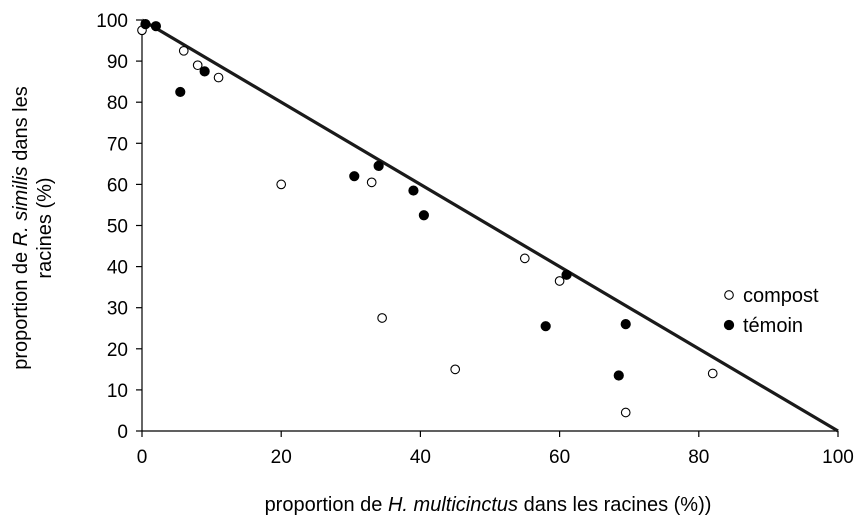 The image size is (866, 528). What do you see at coordinates (117, 144) in the screenshot?
I see `y-tick-label: 70` at bounding box center [117, 144].